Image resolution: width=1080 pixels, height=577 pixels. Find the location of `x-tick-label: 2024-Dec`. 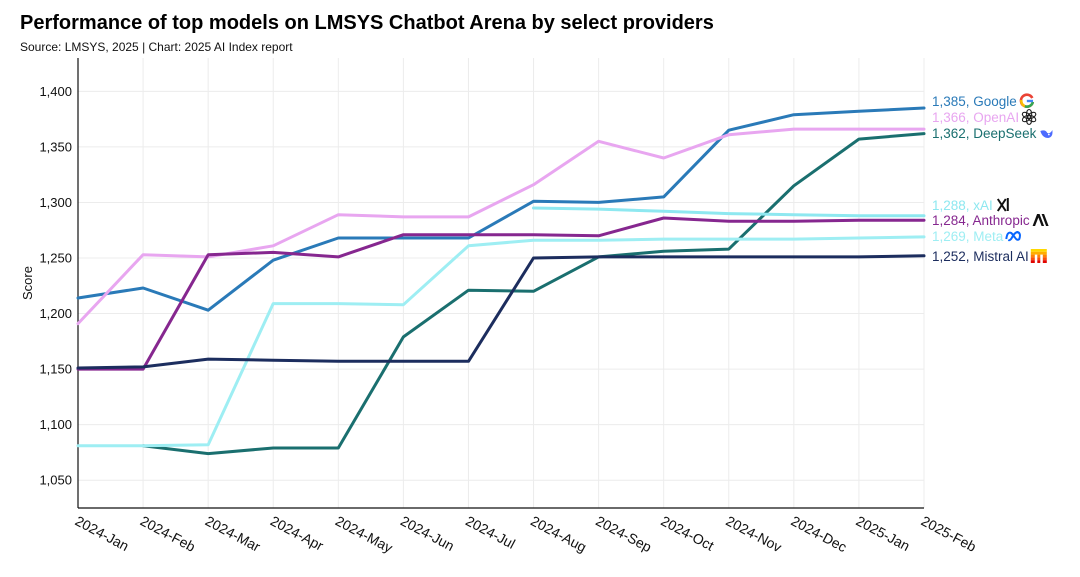

x-tick-label: 2024-Dec is located at coordinates (818, 534).